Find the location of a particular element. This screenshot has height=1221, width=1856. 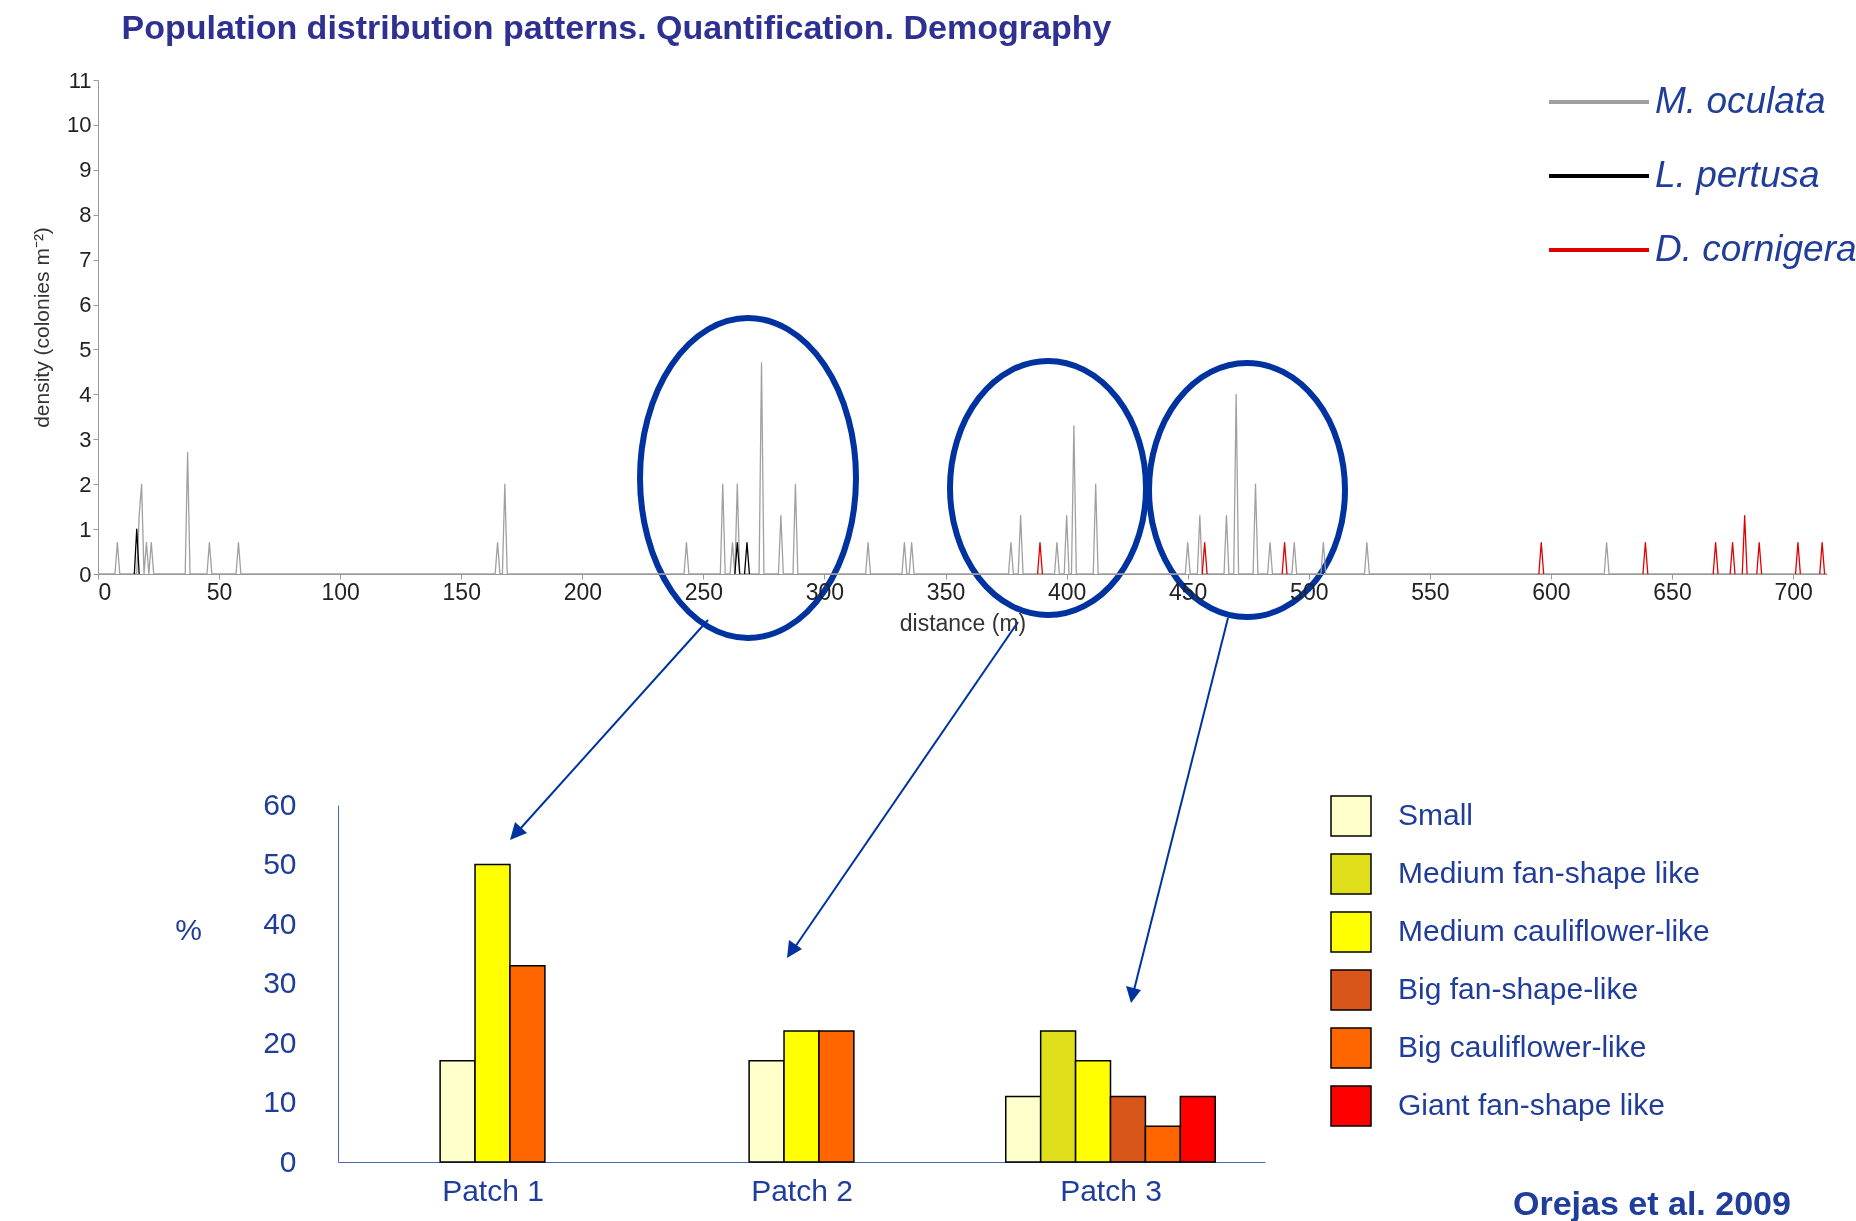

y-axis-title: % is located at coordinates (188, 929).